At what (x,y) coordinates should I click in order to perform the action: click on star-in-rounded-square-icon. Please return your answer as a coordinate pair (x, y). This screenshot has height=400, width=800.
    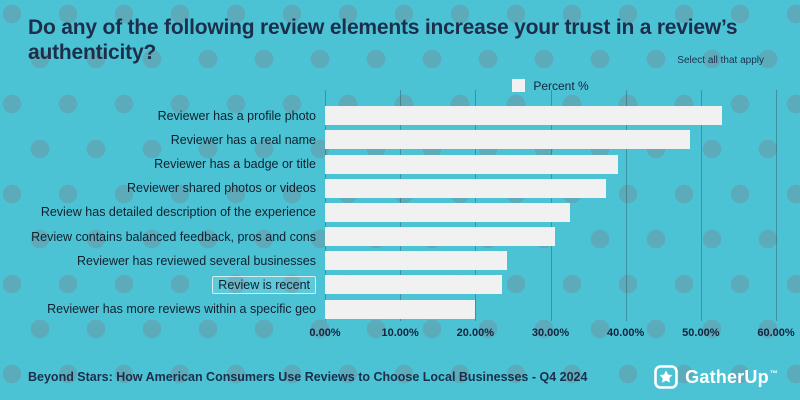
    Looking at the image, I should click on (666, 377).